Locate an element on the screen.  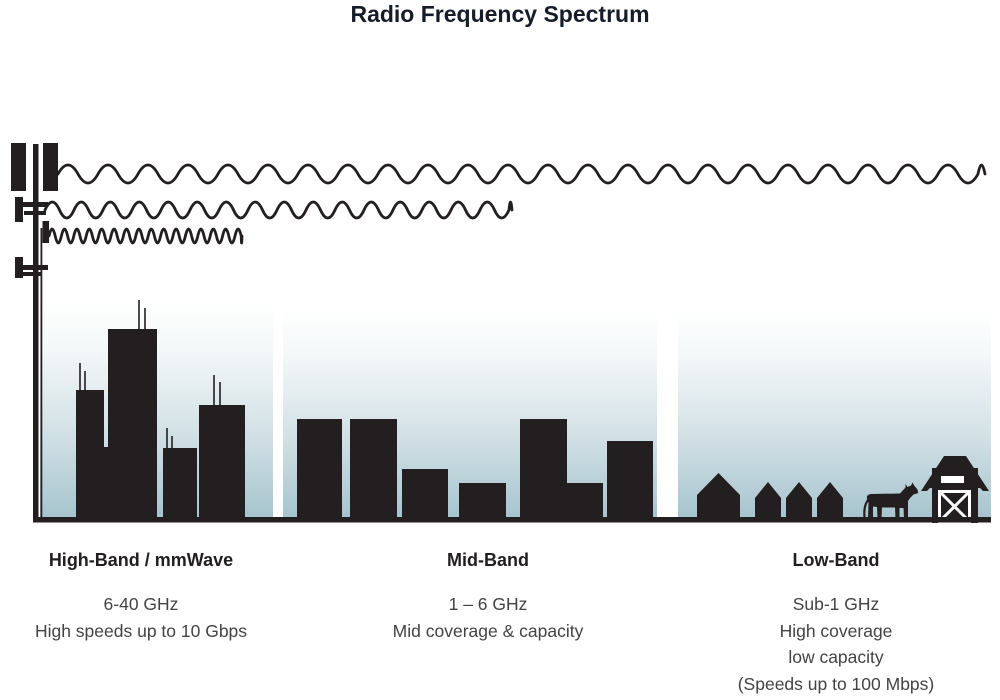
houses-farm-icon is located at coordinates (770, 496).